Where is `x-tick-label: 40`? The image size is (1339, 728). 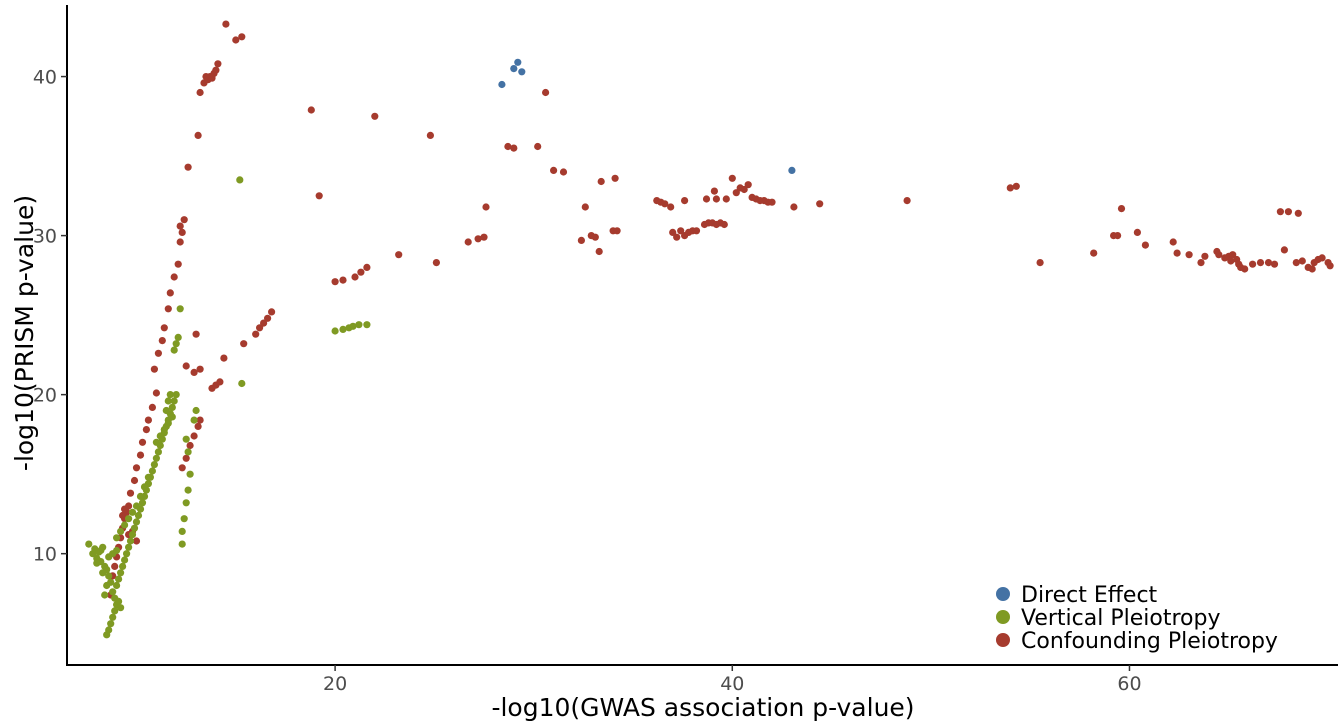 x-tick-label: 40 is located at coordinates (732, 684).